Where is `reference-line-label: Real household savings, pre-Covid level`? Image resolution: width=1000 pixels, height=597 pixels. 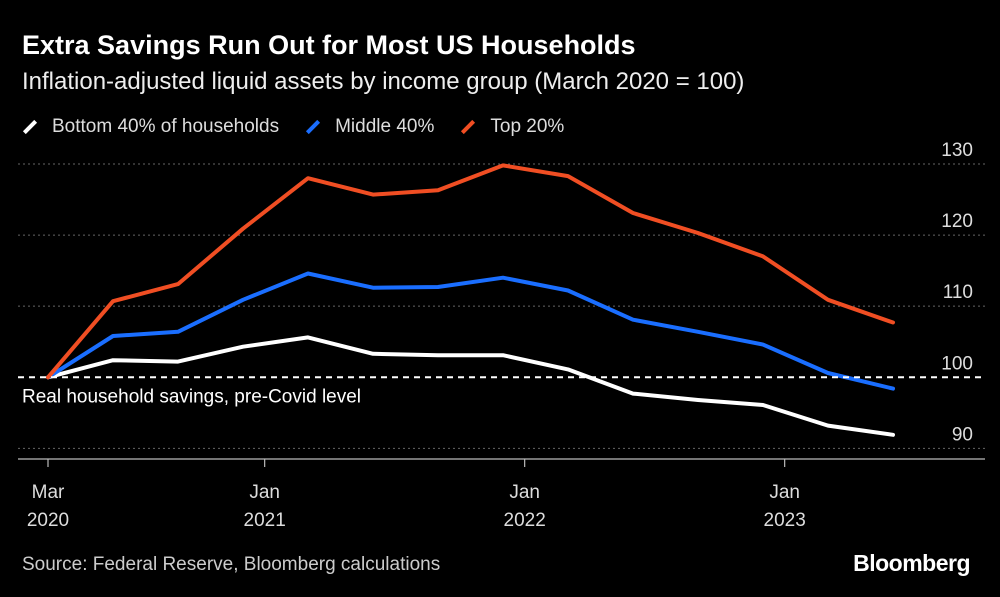 reference-line-label: Real household savings, pre-Covid level is located at coordinates (191, 396).